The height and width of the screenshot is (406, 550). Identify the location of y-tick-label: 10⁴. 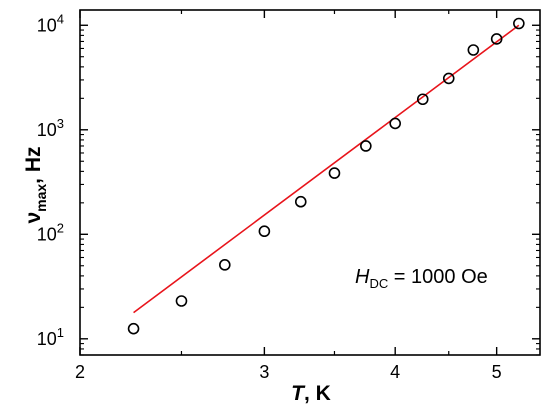
(50, 23).